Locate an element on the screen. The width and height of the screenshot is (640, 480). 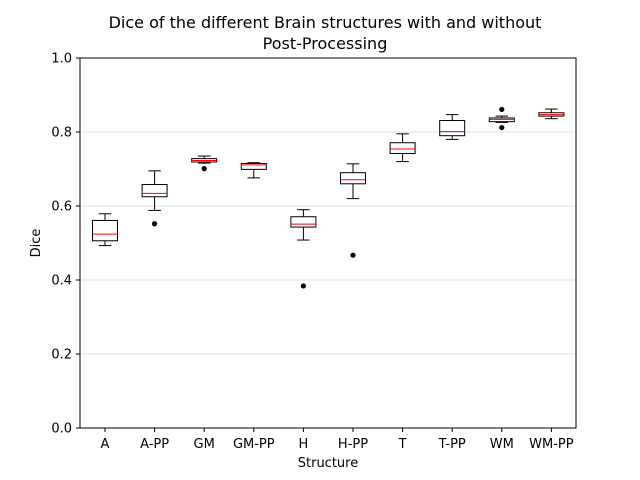
y-tick-label: 0.8 is located at coordinates (61, 133).